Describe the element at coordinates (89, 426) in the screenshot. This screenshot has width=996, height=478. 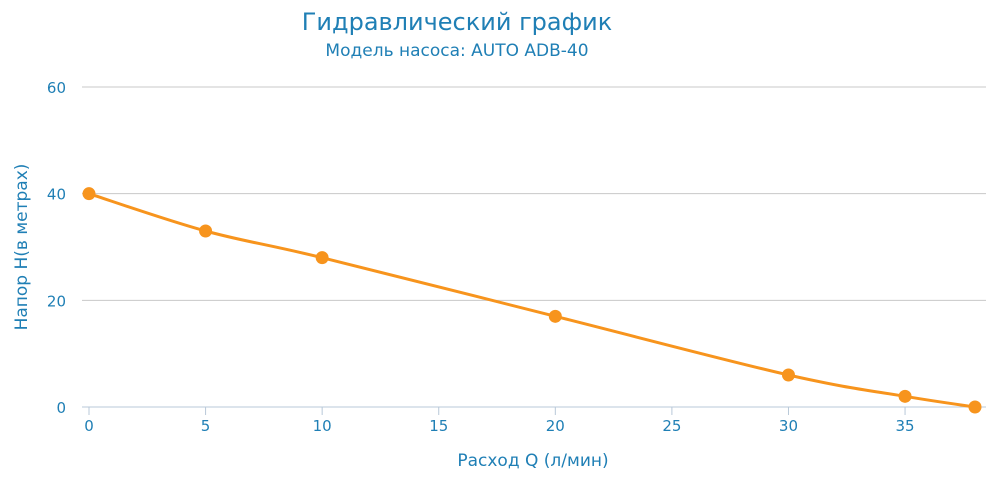
I see `x-tick-label: 0` at that location.